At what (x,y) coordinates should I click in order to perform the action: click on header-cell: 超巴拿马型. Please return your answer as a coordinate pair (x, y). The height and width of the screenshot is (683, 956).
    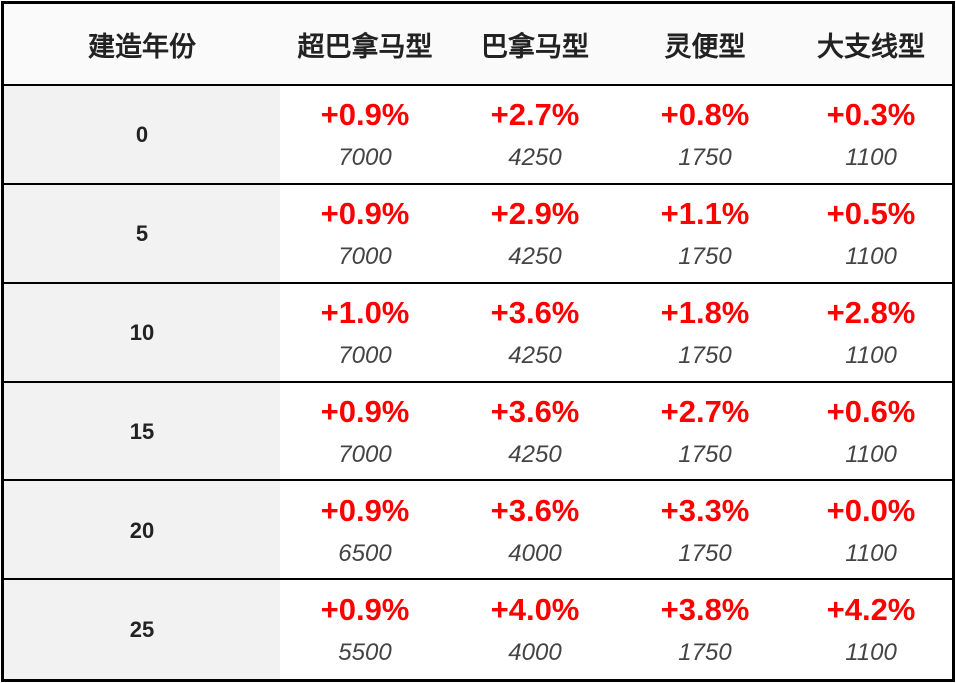
    Looking at the image, I should click on (365, 46).